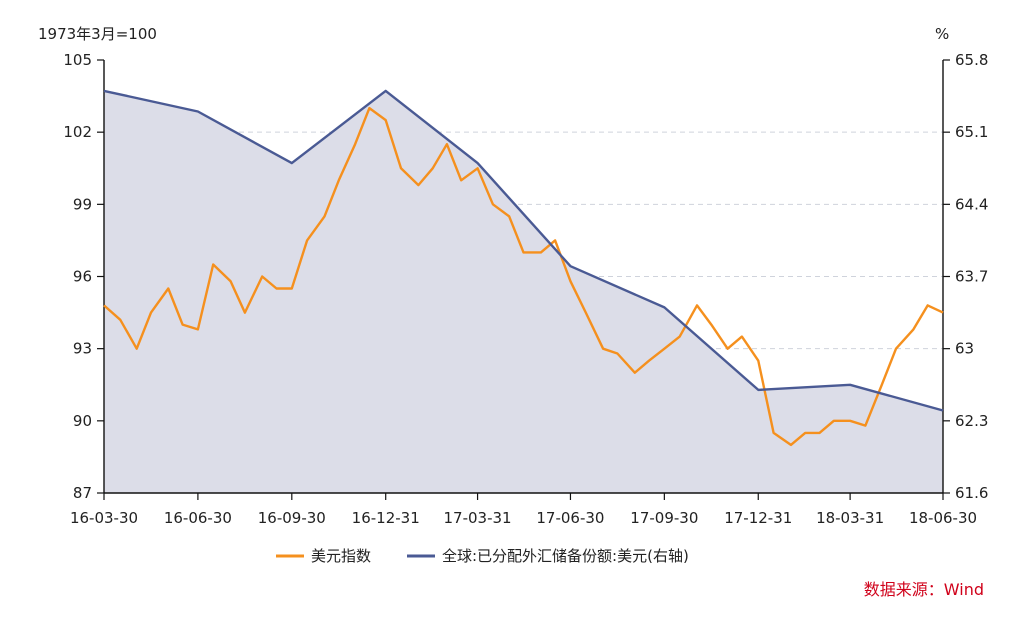  I want to click on right-tick-label: 64.4, so click(971, 204).